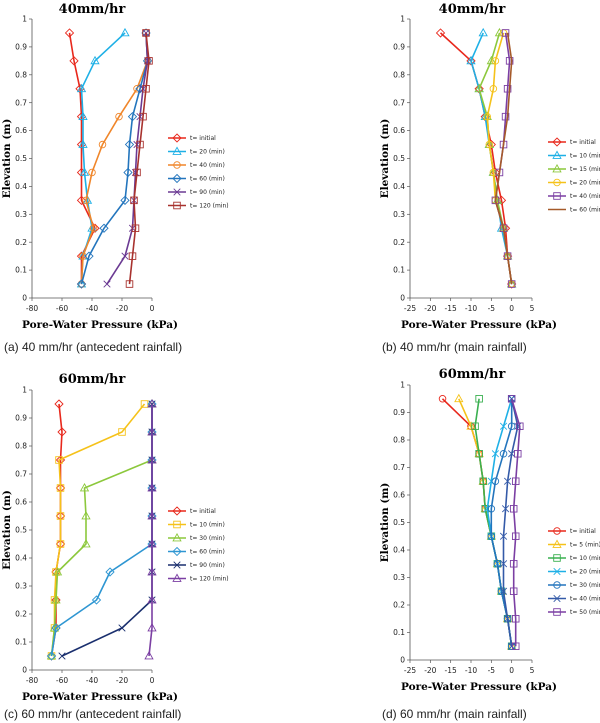  What do you see at coordinates (92, 308) in the screenshot?
I see `panel-a-xtick-label: -40` at bounding box center [92, 308].